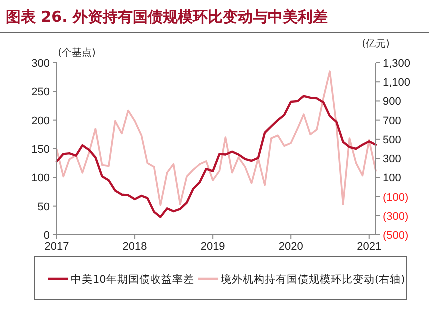 The width and height of the screenshot is (429, 336). I want to click on y2-tick-label: 100, so click(392, 178).